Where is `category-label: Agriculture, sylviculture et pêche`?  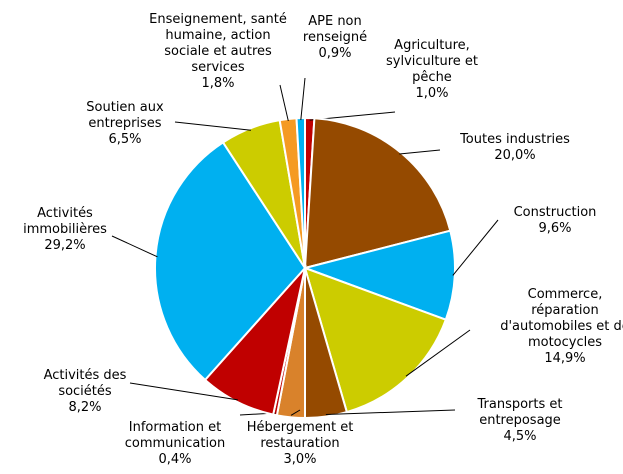
category-label: Agriculture, sylviculture et pêche is located at coordinates (431, 61).